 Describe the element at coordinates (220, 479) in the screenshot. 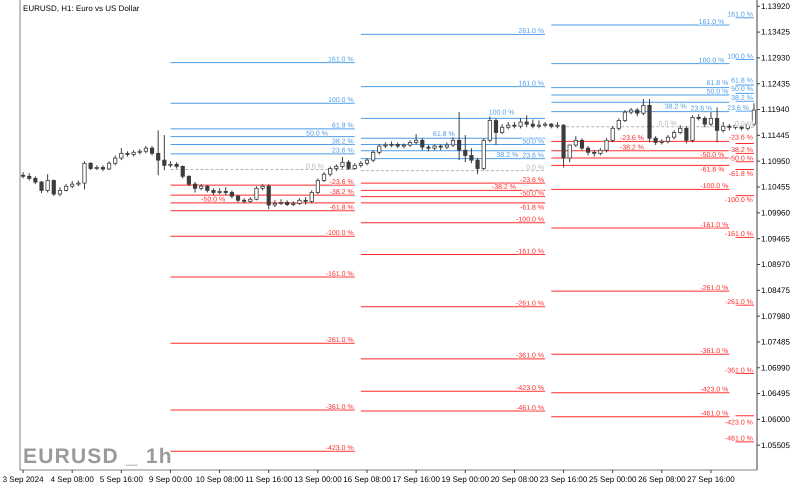

I see `x-tick-label: 10 Sep 08:00` at that location.